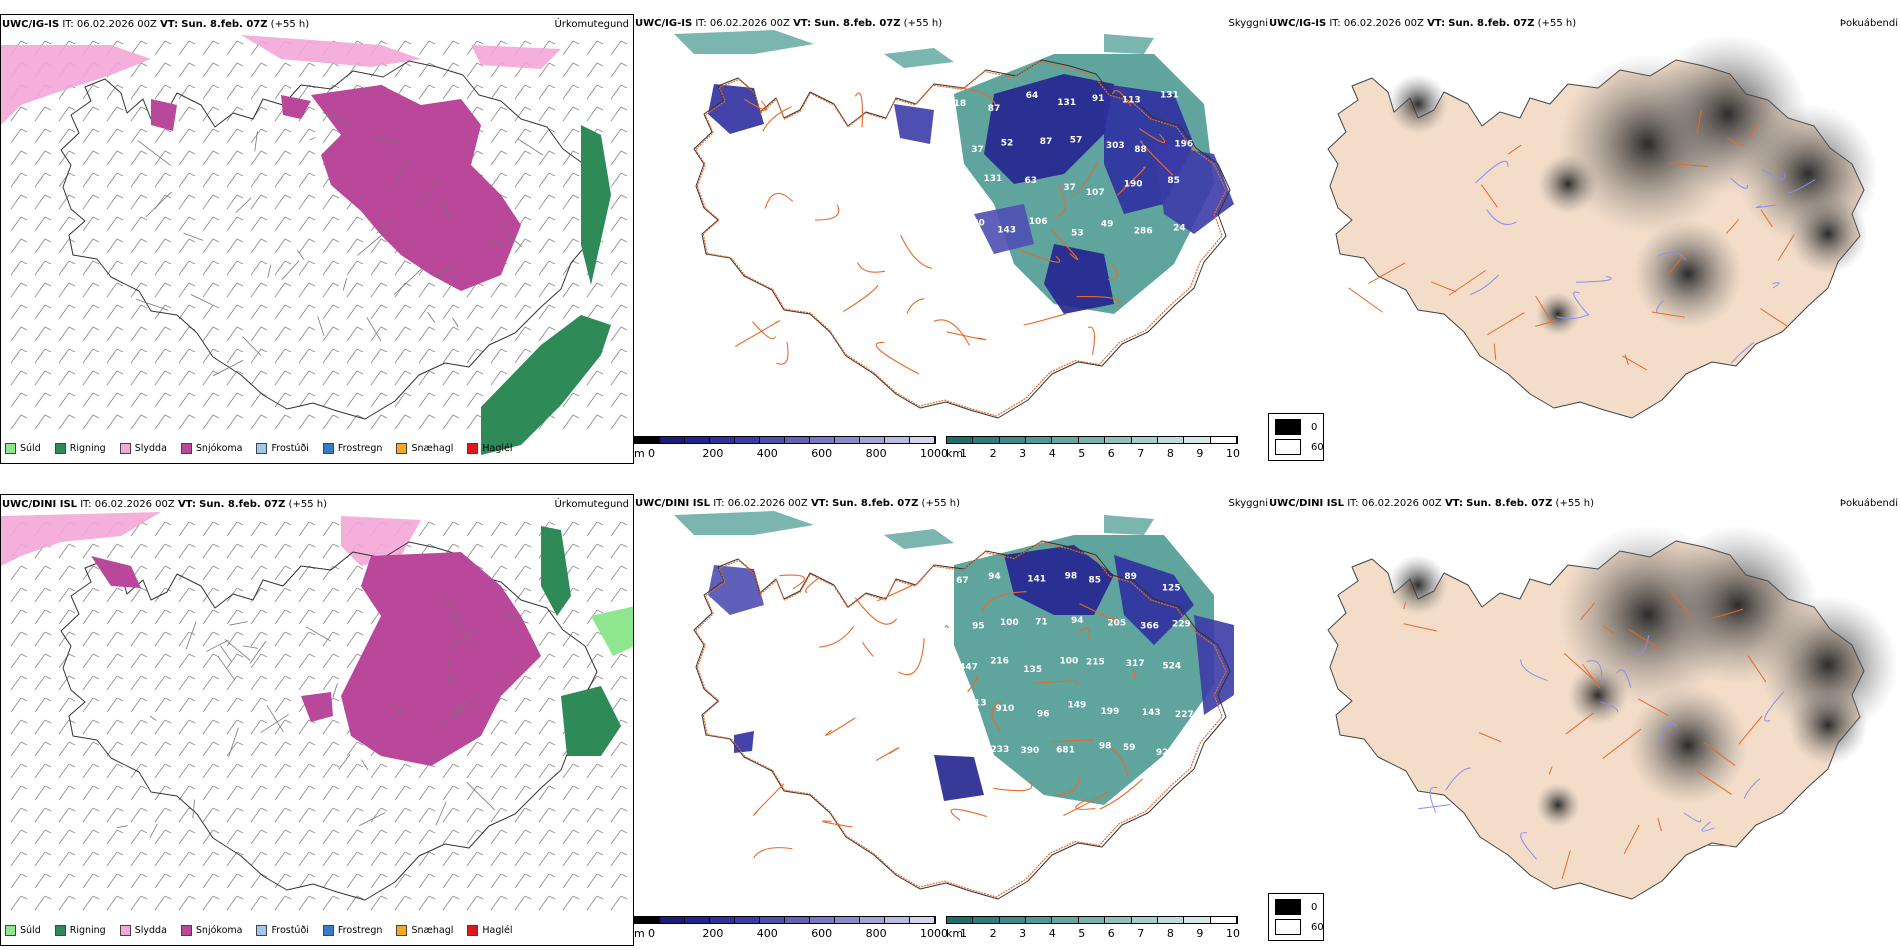 This screenshot has width=1900, height=950. I want to click on ceiling-value-label: 100, so click(1069, 662).